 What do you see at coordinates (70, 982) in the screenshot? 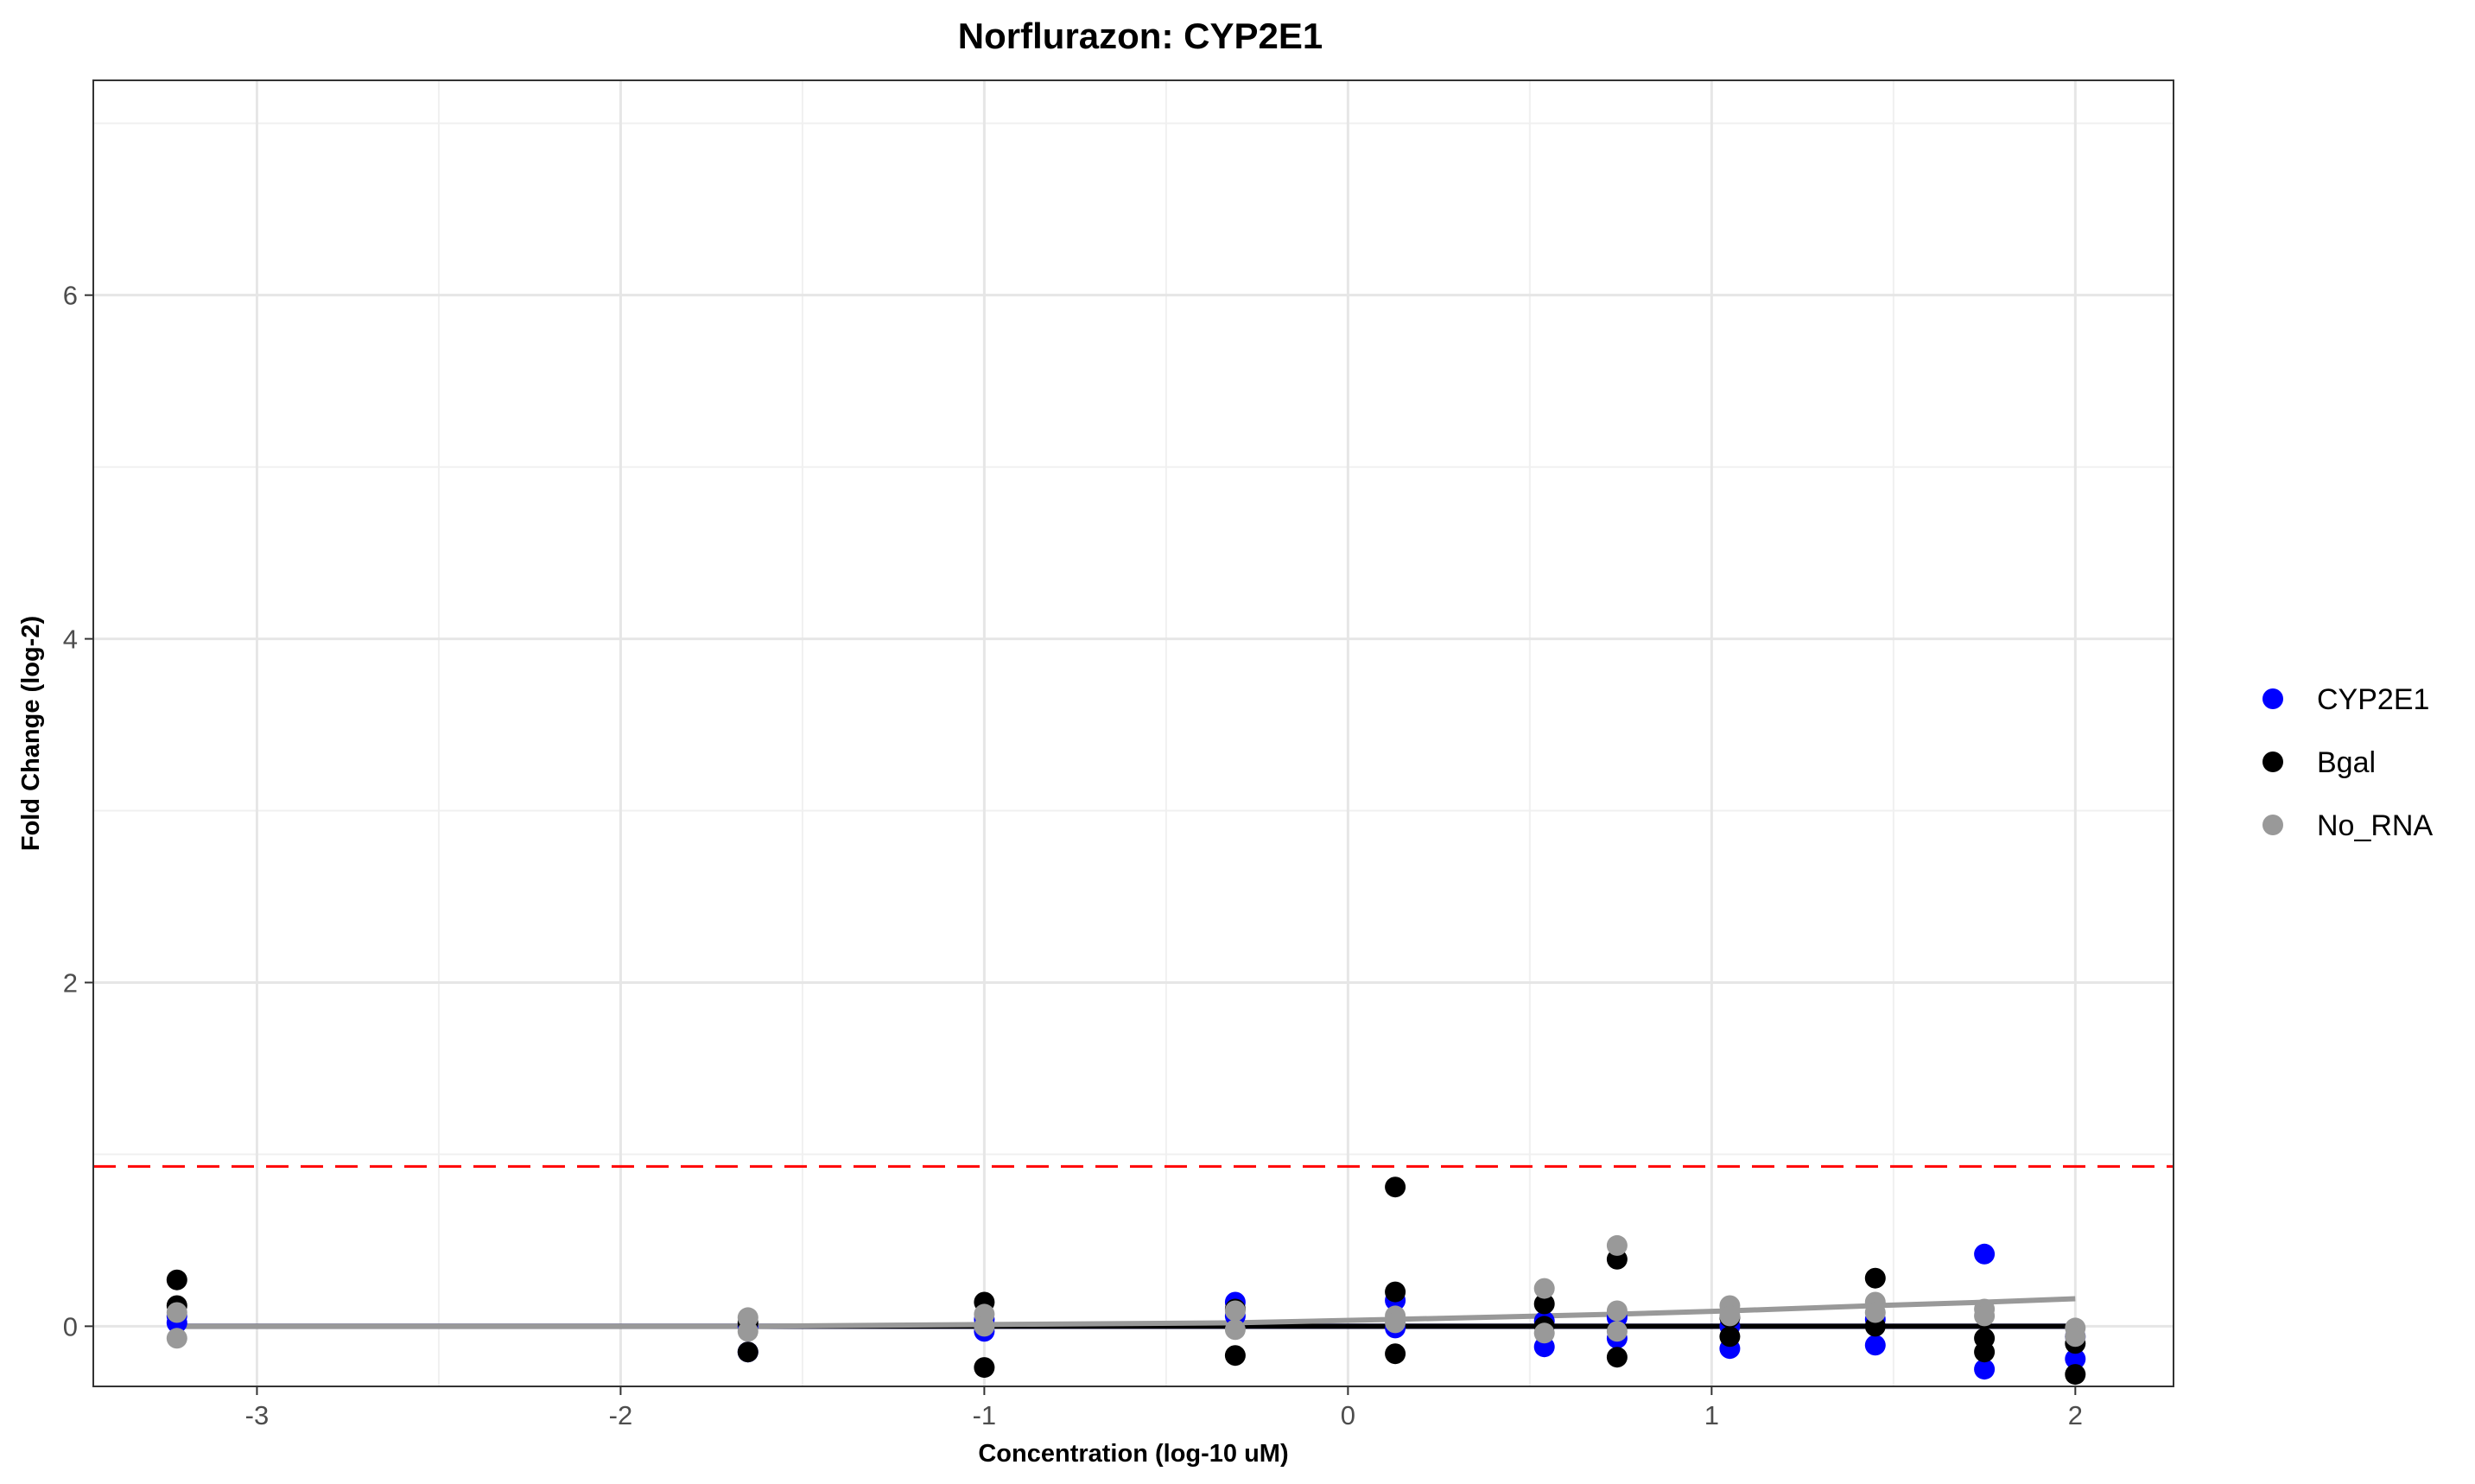
I see `y-tick-label: 2` at bounding box center [70, 982].